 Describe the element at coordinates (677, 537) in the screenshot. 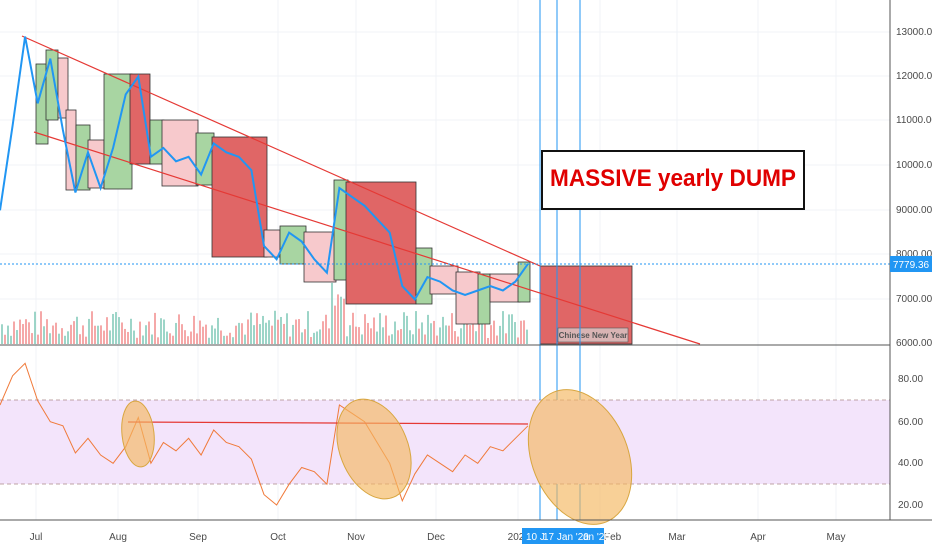

I see `time-tick: Mar` at that location.